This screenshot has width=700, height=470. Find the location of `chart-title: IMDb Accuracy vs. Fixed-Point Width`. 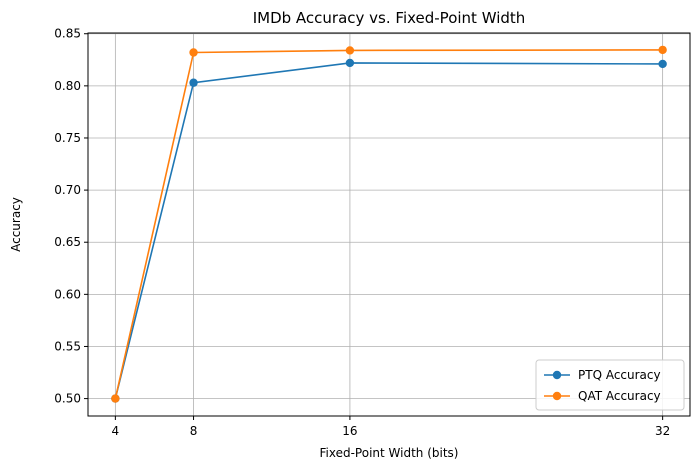

chart-title: IMDb Accuracy vs. Fixed-Point Width is located at coordinates (389, 18).